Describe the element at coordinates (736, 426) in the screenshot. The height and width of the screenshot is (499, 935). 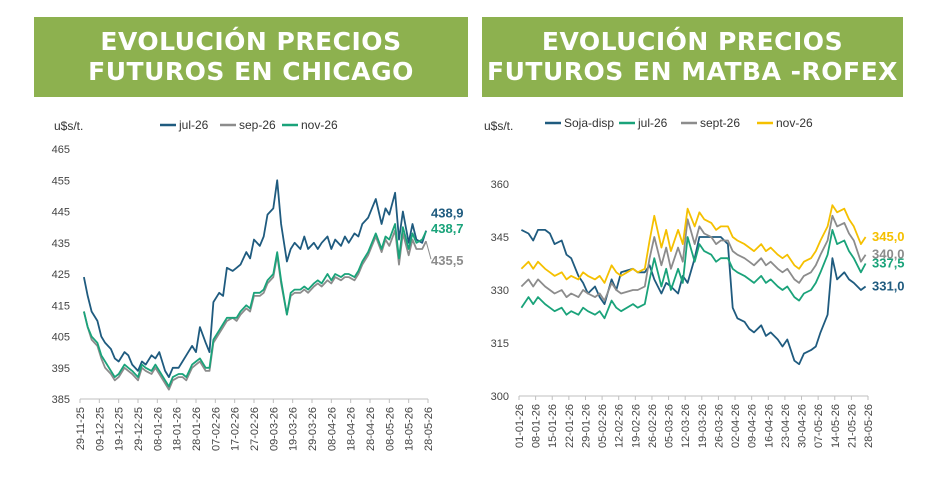
I see `matba-x-tick-label: 02-04-26` at that location.